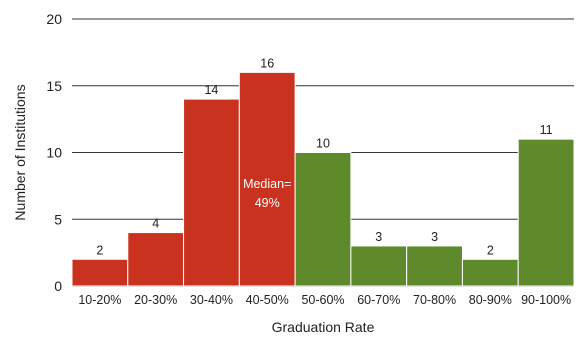  What do you see at coordinates (267, 63) in the screenshot?
I see `value-label-40-50%: 16` at bounding box center [267, 63].